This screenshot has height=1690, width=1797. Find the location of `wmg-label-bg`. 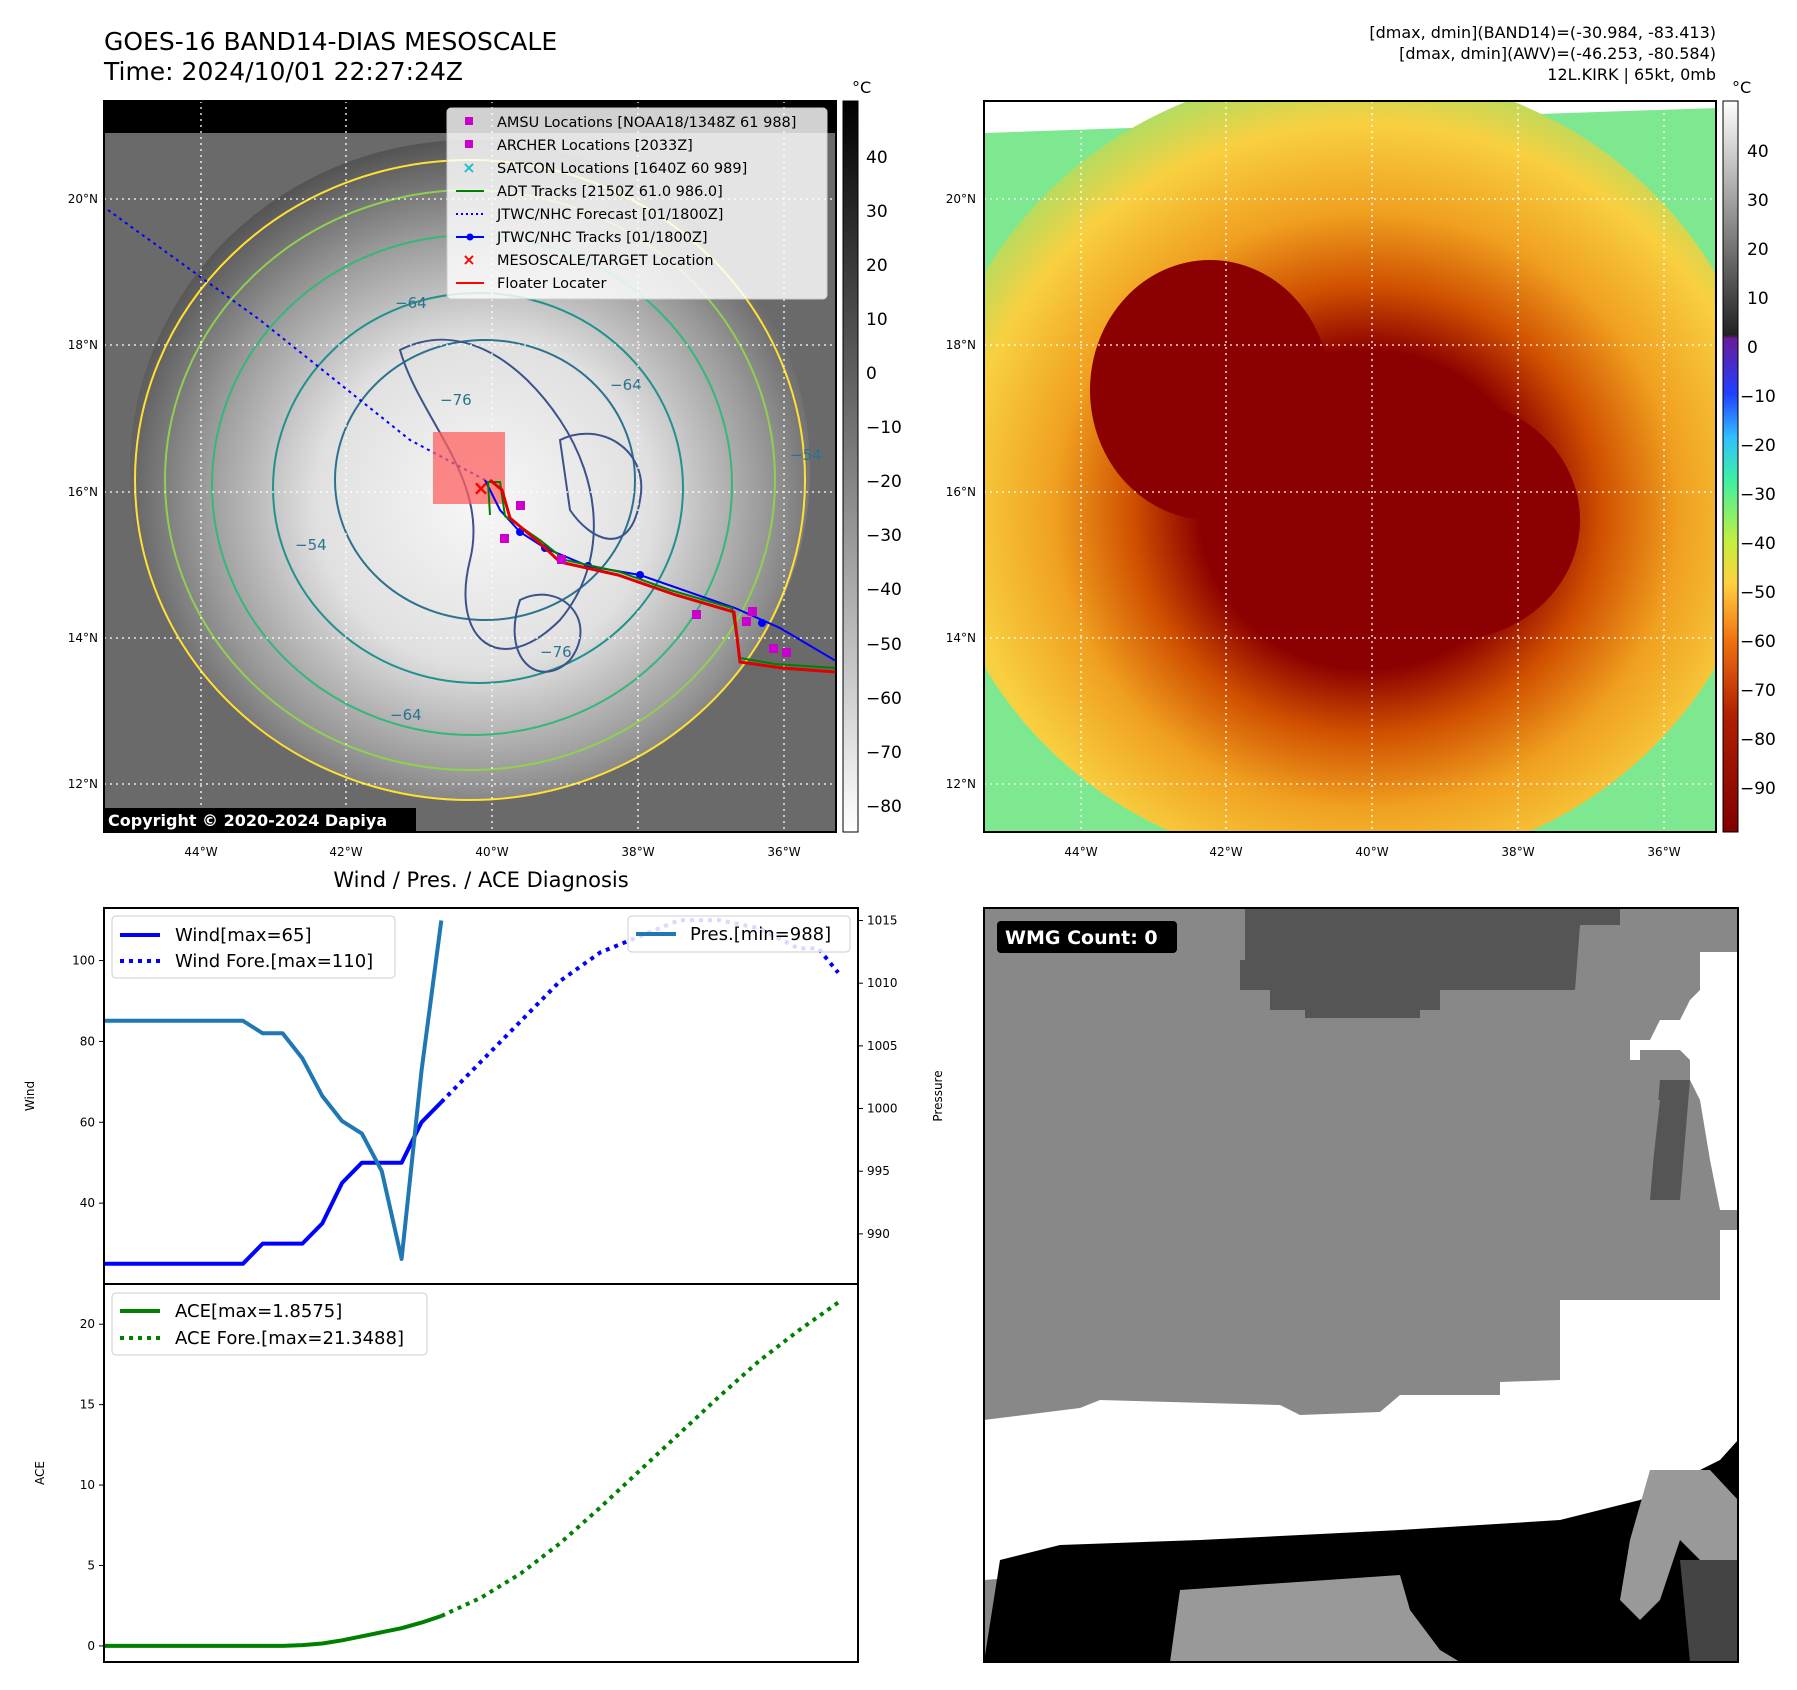

wmg-label-bg is located at coordinates (1087, 937).